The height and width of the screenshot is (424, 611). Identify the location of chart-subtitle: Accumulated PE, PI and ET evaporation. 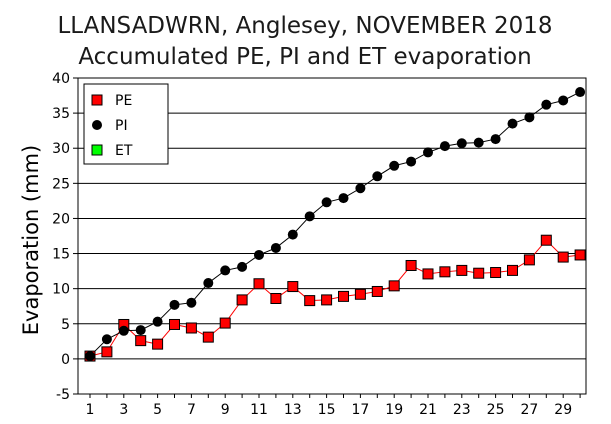
(304, 57).